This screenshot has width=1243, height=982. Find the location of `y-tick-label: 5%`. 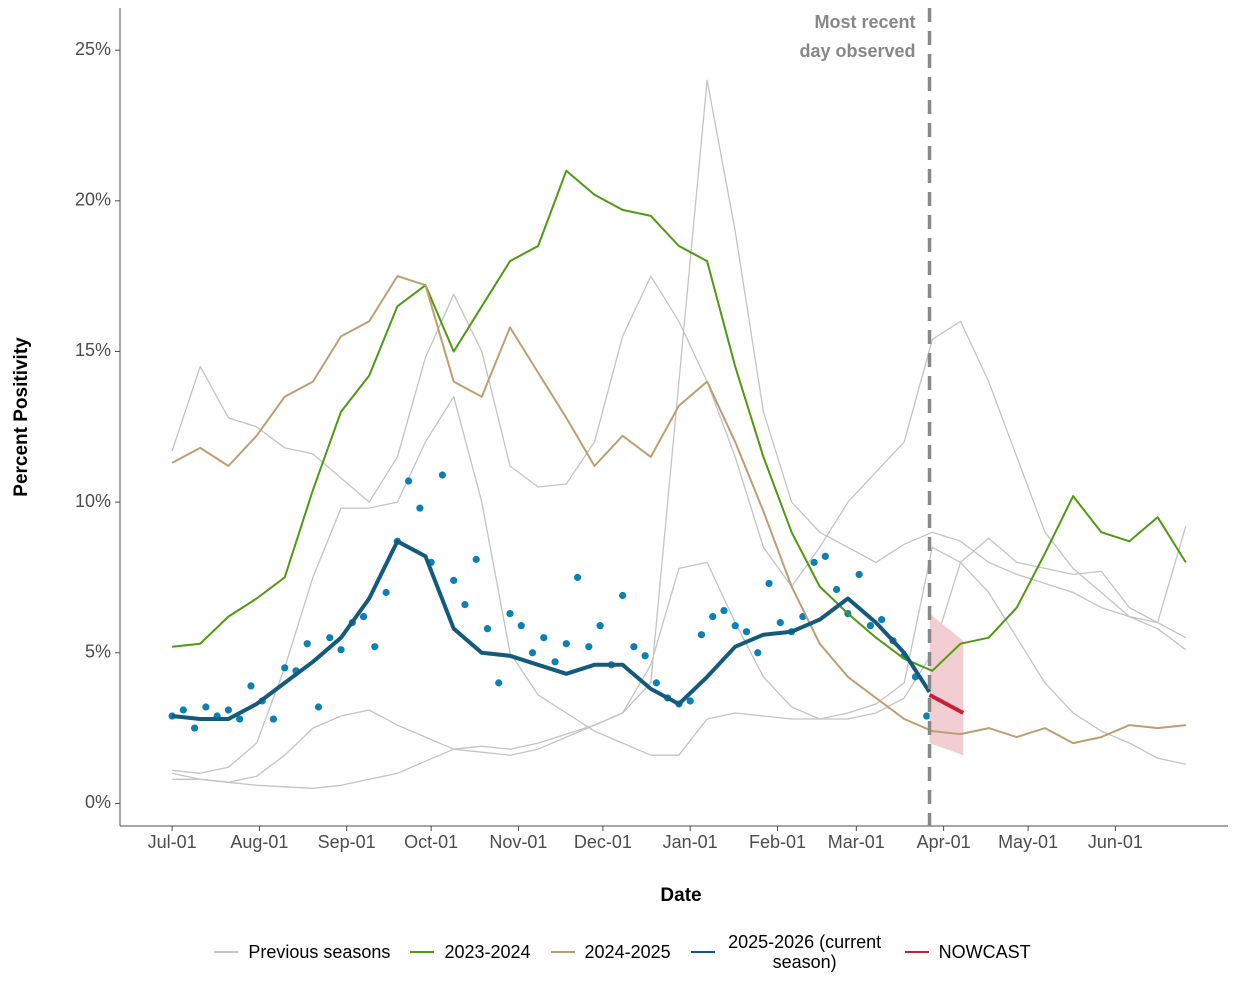

y-tick-label: 5% is located at coordinates (98, 652).